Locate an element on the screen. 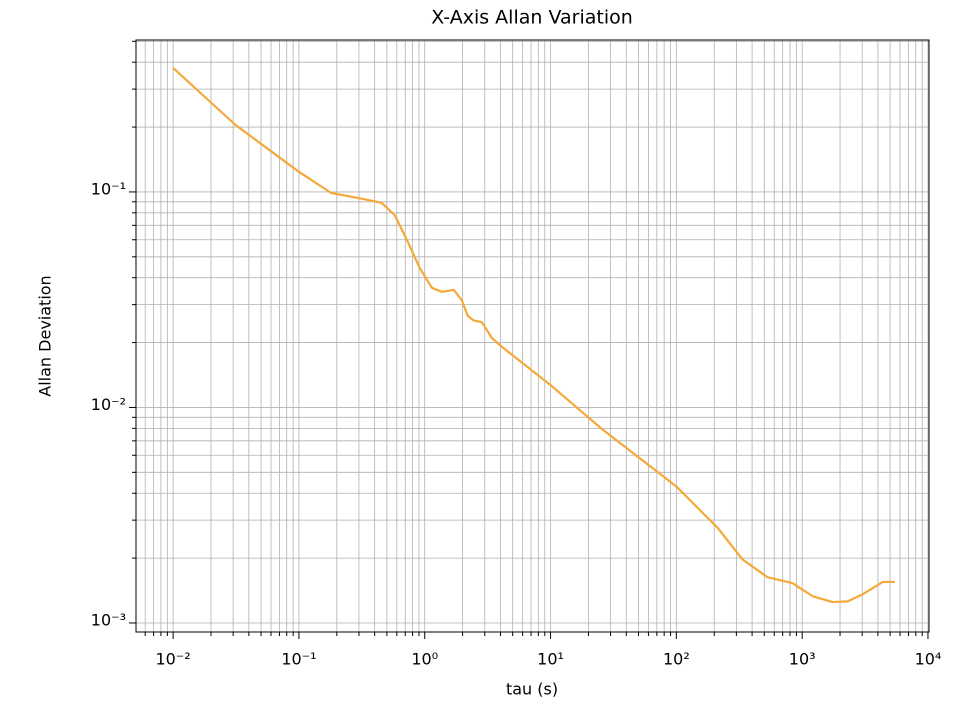  x-axis-label: tau (s) is located at coordinates (532, 689).